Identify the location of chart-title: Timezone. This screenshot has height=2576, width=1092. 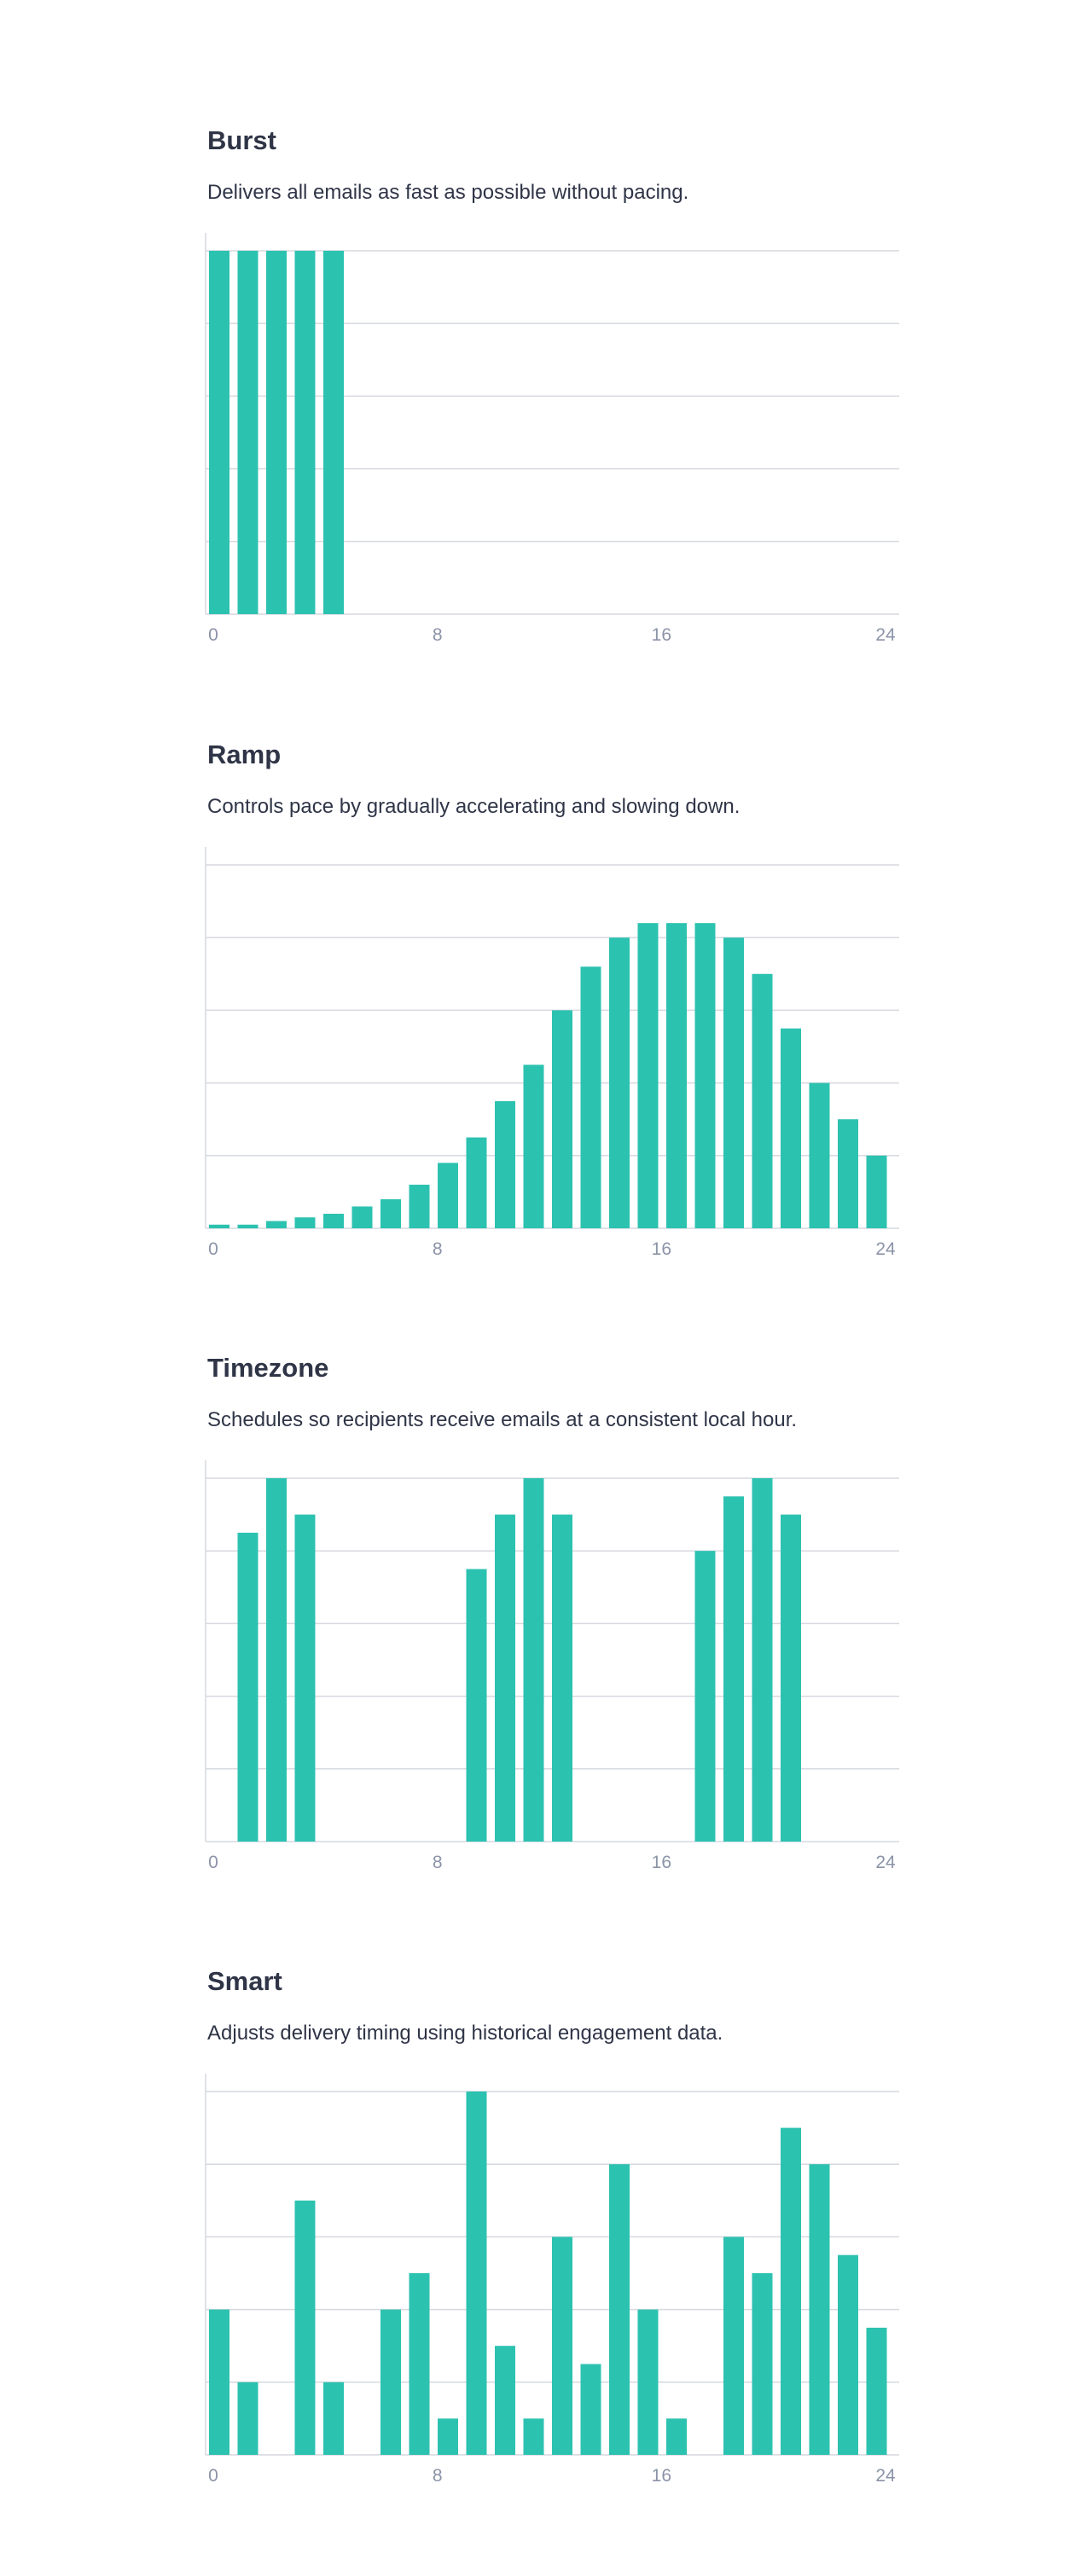
(268, 1368).